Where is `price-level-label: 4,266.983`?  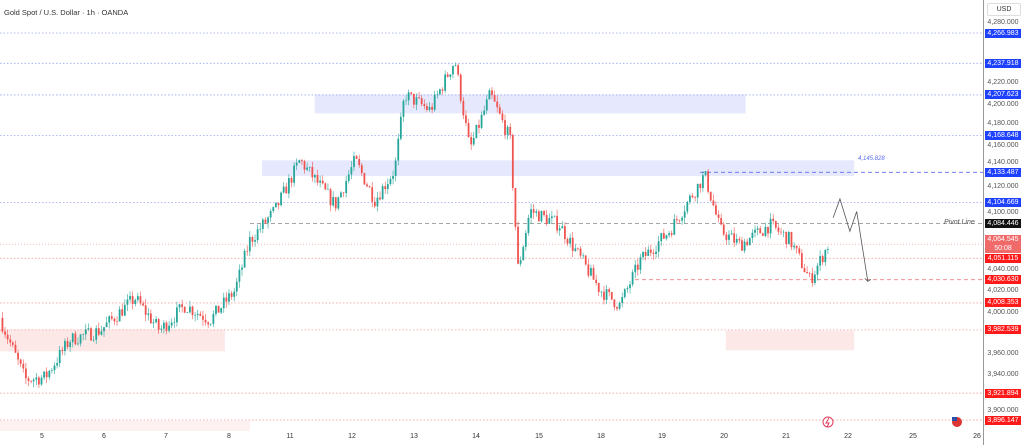 price-level-label: 4,266.983 is located at coordinates (1003, 33).